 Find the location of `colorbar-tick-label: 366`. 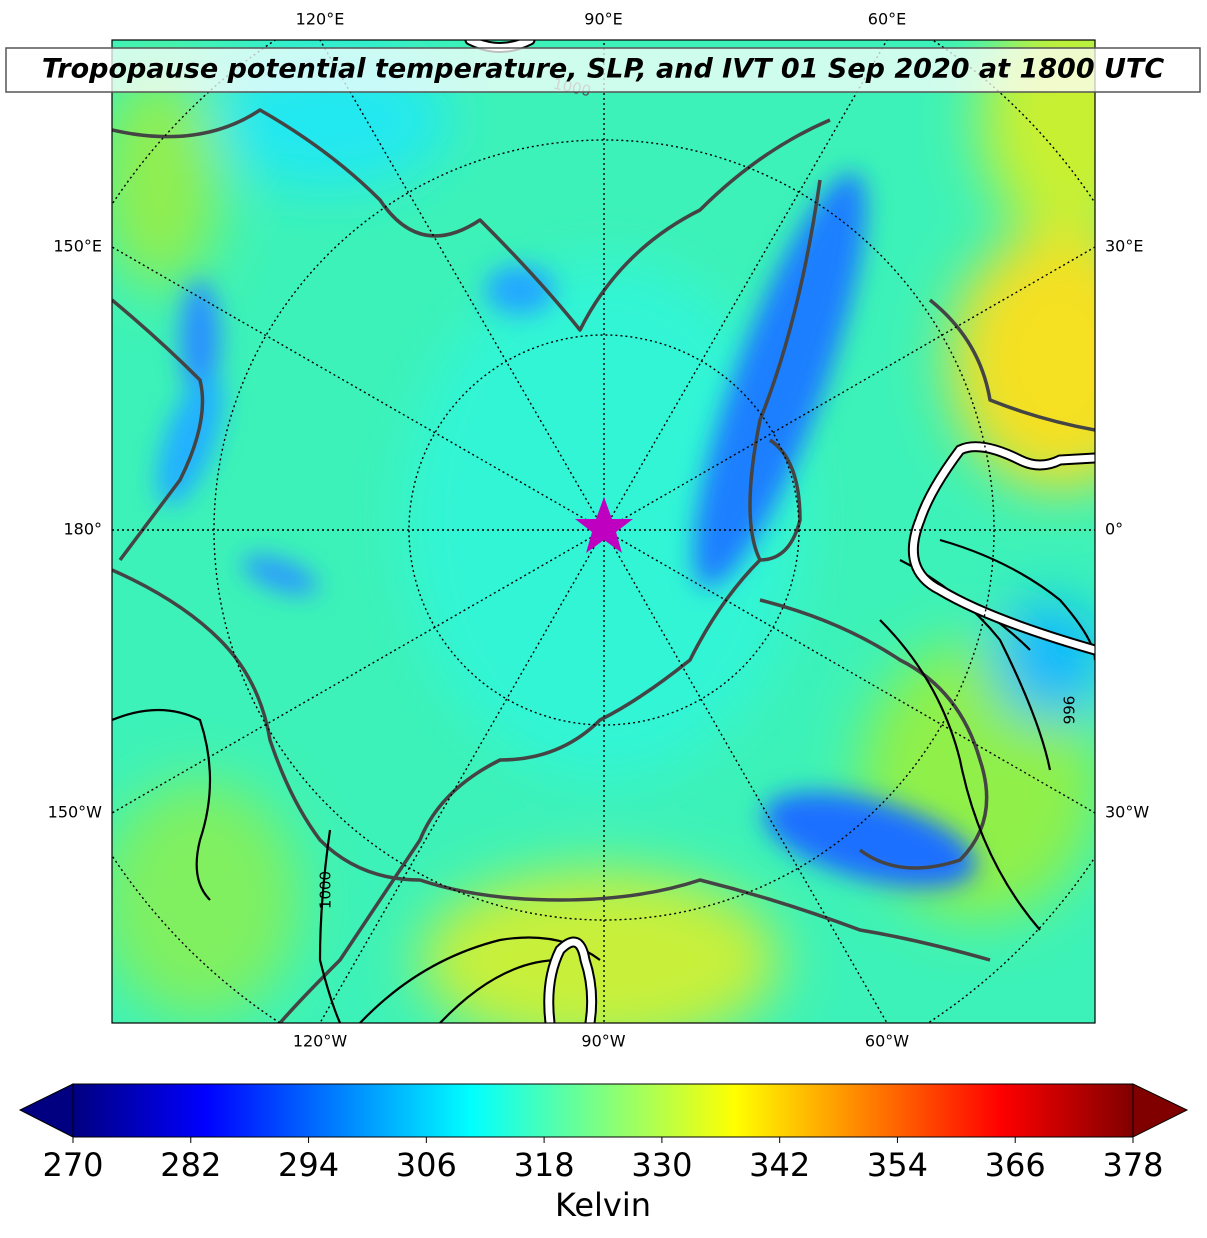

colorbar-tick-label: 366 is located at coordinates (1015, 1165).